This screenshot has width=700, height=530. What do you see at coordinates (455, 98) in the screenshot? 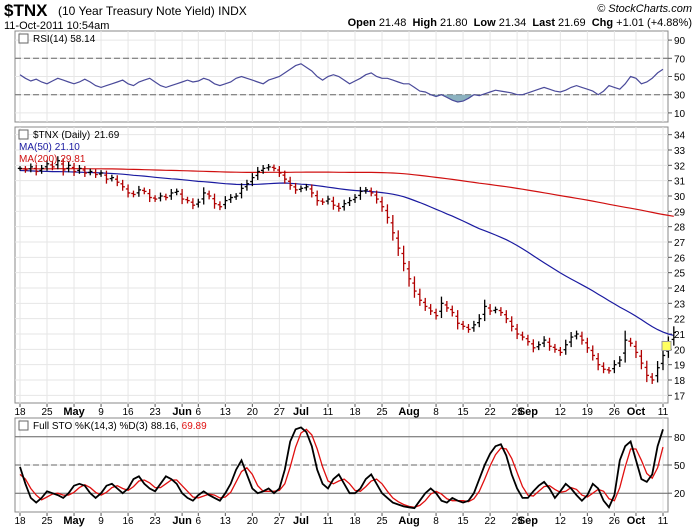
I see `rsi-oversold-fill` at bounding box center [455, 98].